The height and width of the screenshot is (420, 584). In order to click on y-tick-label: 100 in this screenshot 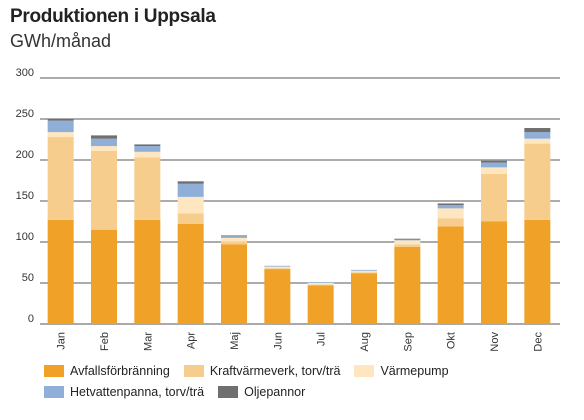, I will do `click(25, 237)`.